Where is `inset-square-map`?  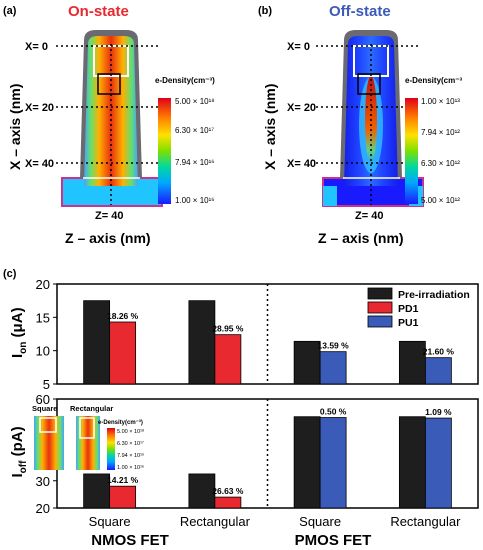
inset-square-map is located at coordinates (49, 443).